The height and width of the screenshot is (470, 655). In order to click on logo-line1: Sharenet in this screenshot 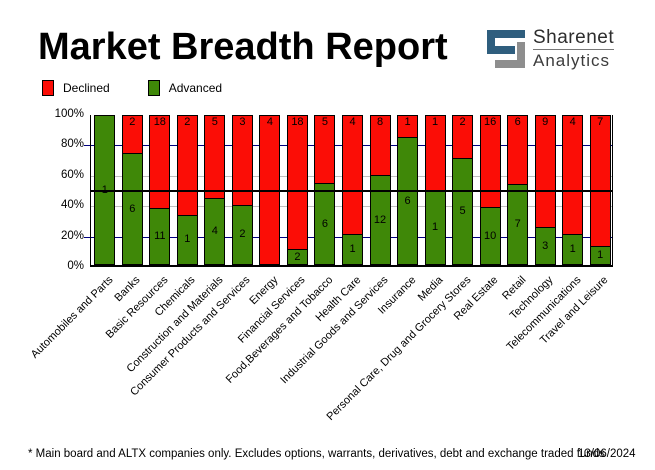, I will do `click(574, 37)`.